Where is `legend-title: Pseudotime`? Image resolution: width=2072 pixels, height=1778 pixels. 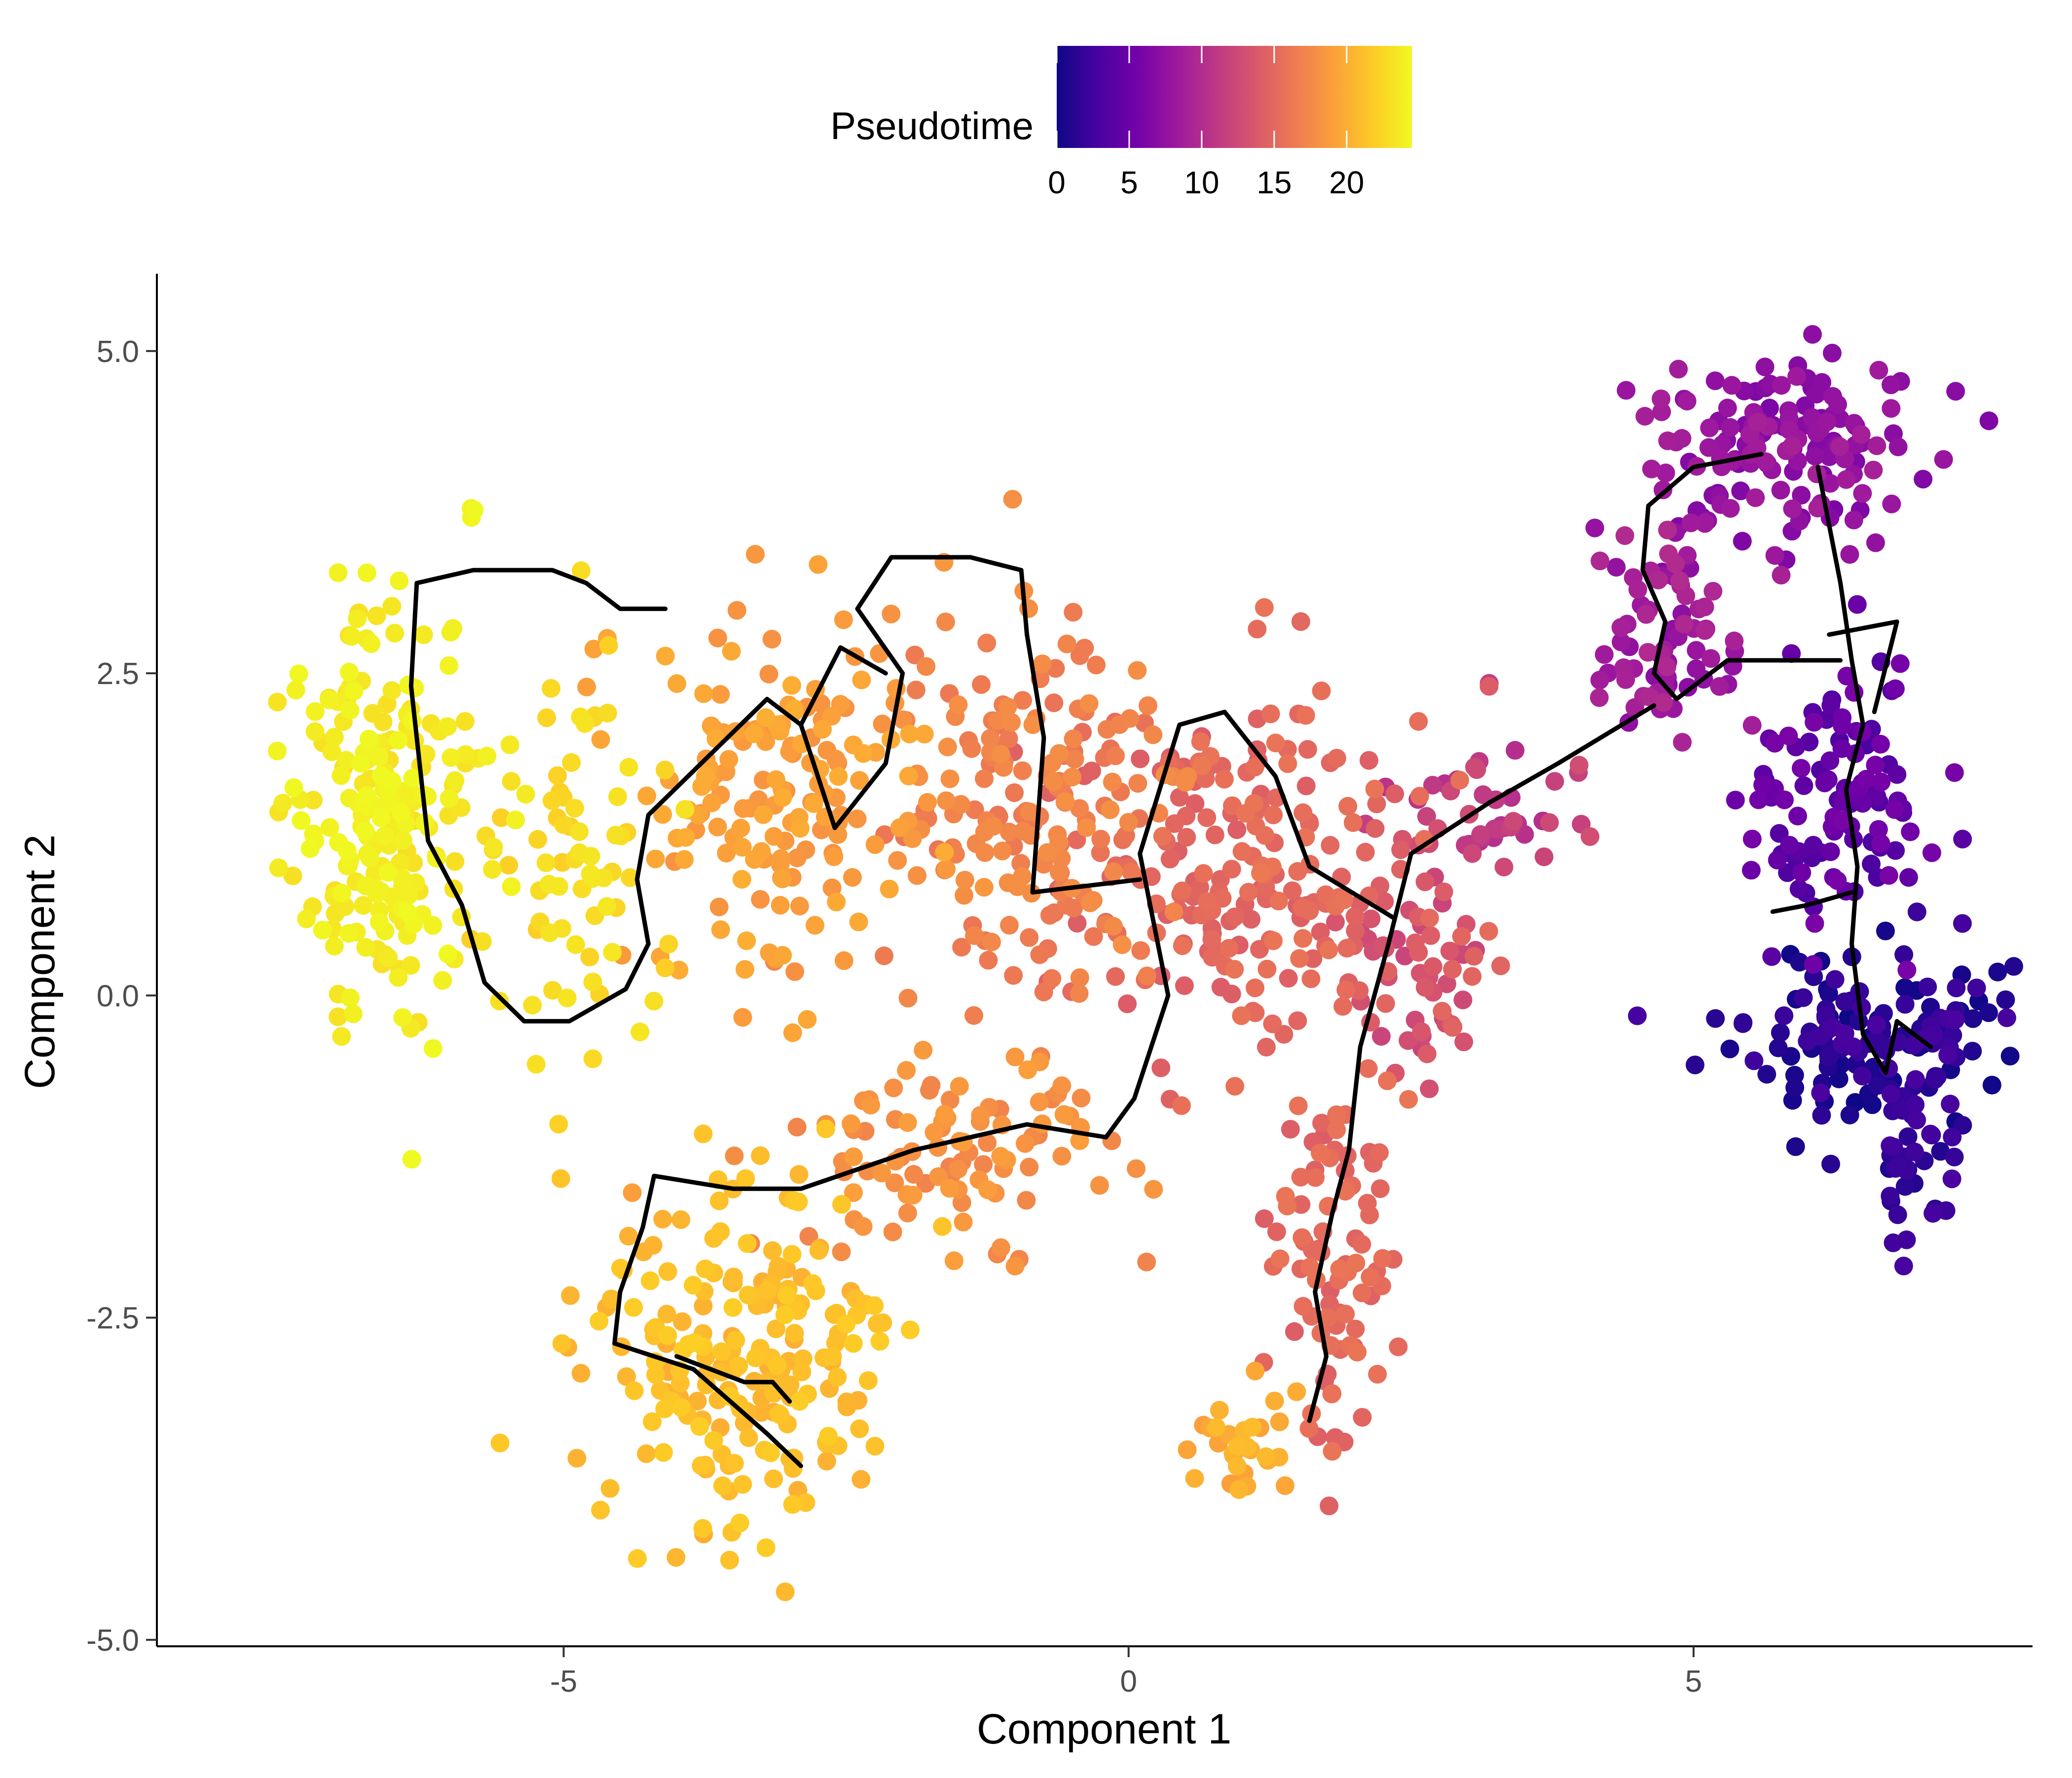 legend-title: Pseudotime is located at coordinates (932, 125).